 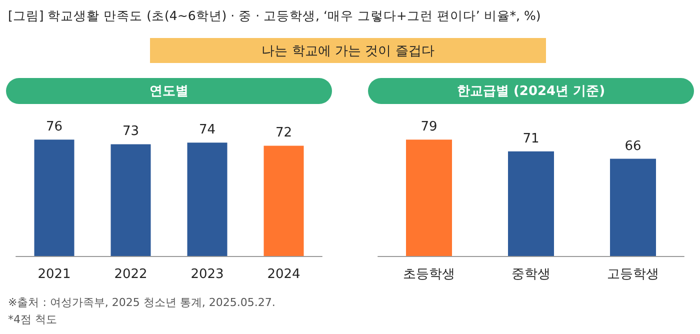 What do you see at coordinates (429, 274) in the screenshot?
I see `x-tick-label: 초등학생` at bounding box center [429, 274].